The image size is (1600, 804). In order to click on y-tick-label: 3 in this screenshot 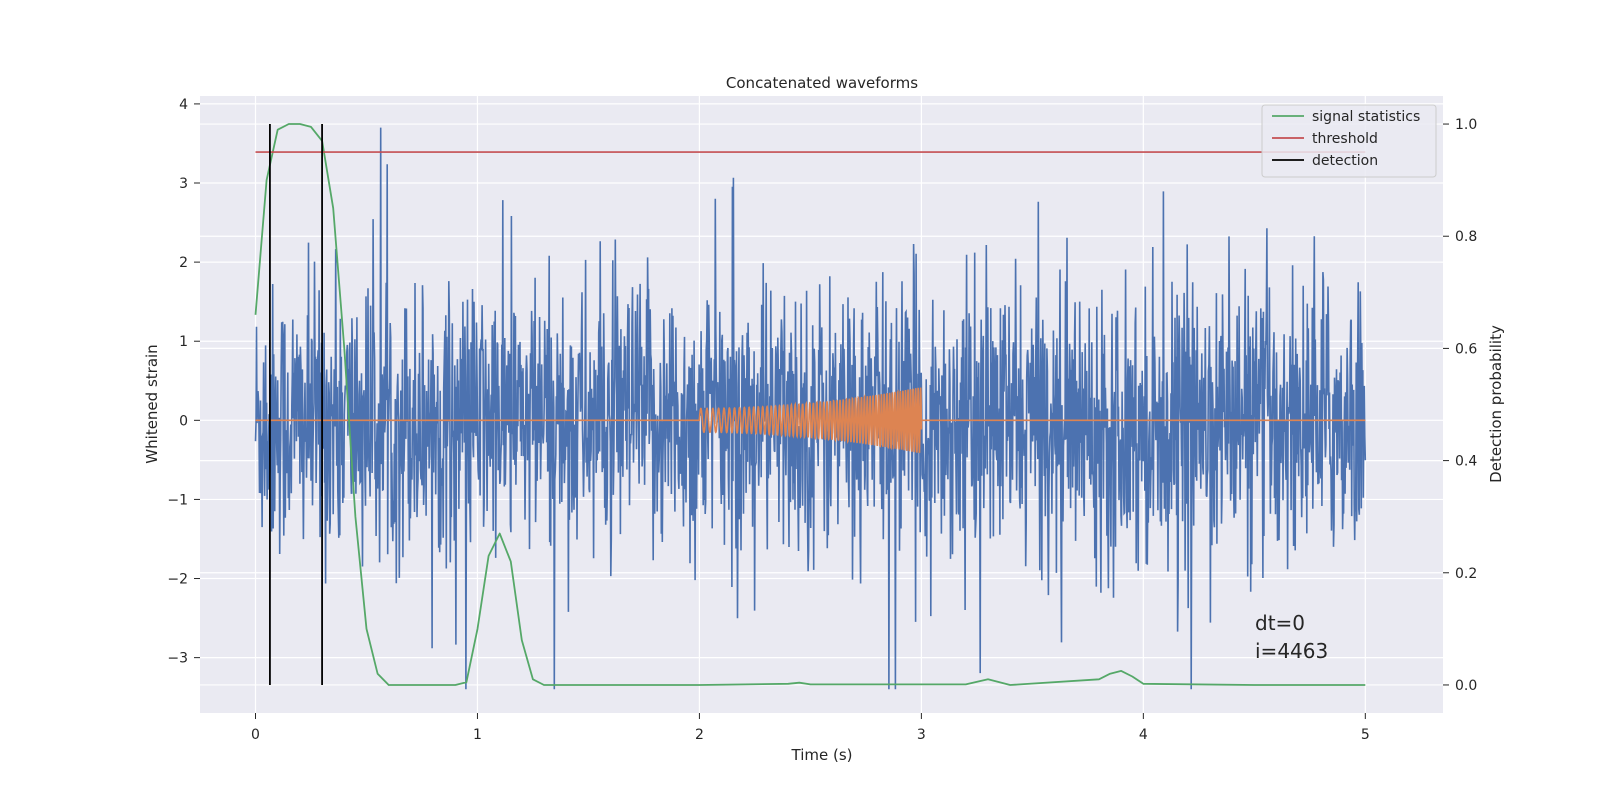, I will do `click(183, 184)`.